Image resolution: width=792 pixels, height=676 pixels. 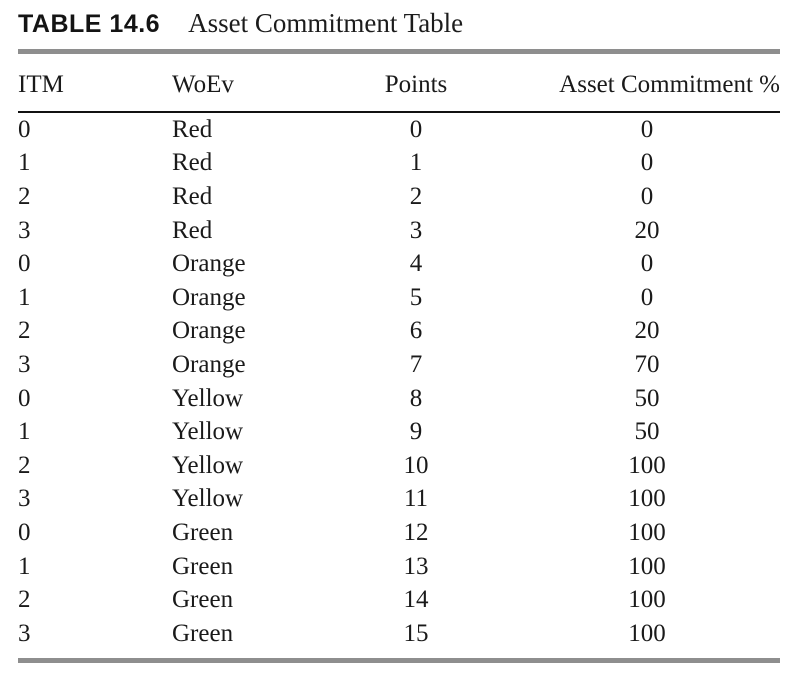 What do you see at coordinates (416, 465) in the screenshot?
I see `table-cell: 10` at bounding box center [416, 465].